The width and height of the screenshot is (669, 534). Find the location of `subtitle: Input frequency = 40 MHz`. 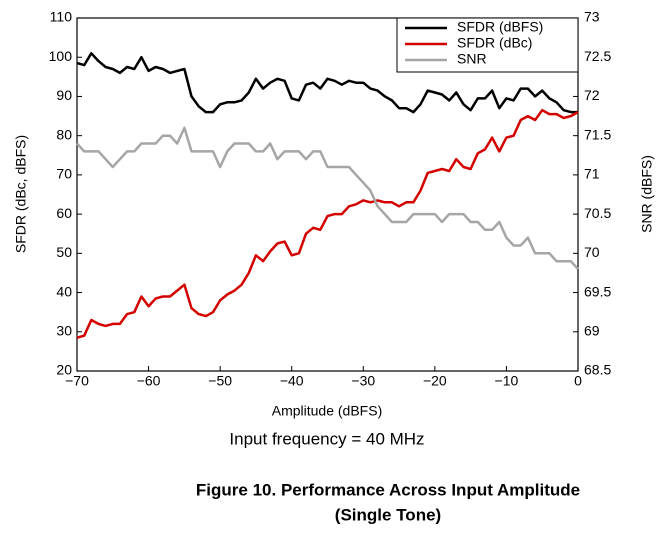

subtitle: Input frequency = 40 MHz is located at coordinates (326, 438).